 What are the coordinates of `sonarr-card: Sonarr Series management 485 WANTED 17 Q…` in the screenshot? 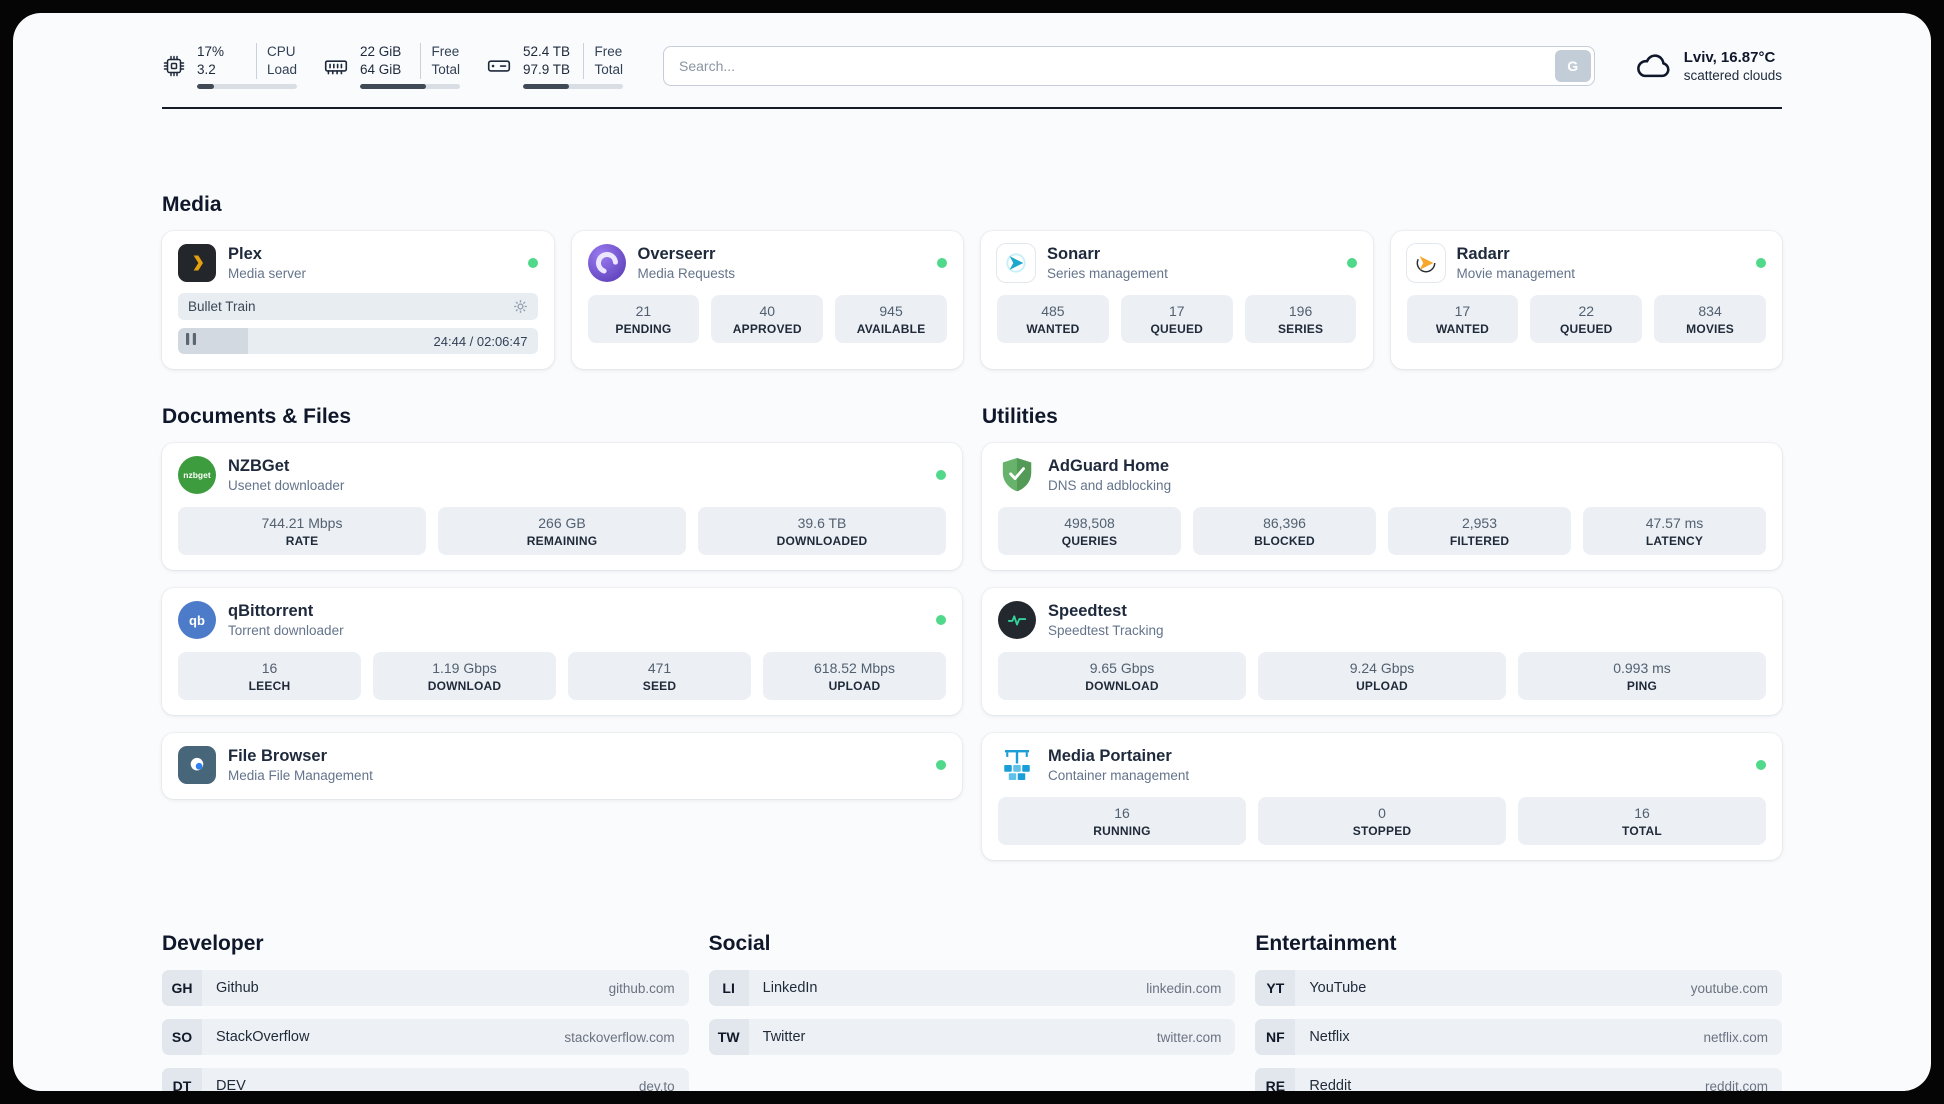 It's located at (1177, 300).